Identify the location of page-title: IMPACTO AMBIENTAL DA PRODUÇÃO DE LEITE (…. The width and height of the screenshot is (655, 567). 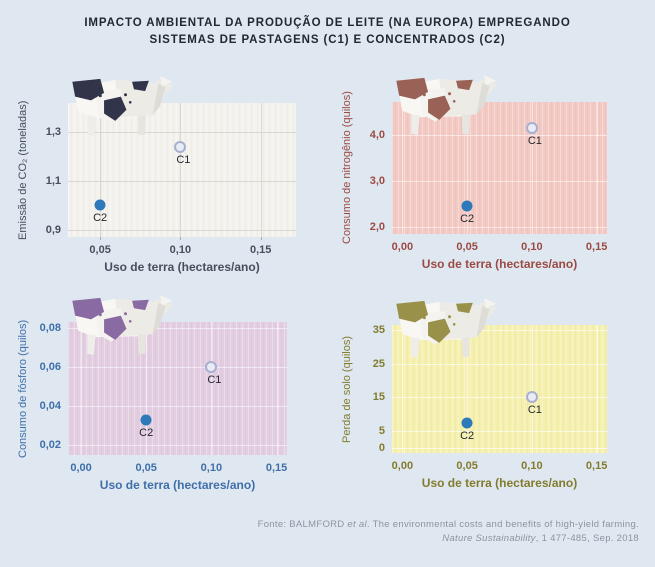
(327, 32).